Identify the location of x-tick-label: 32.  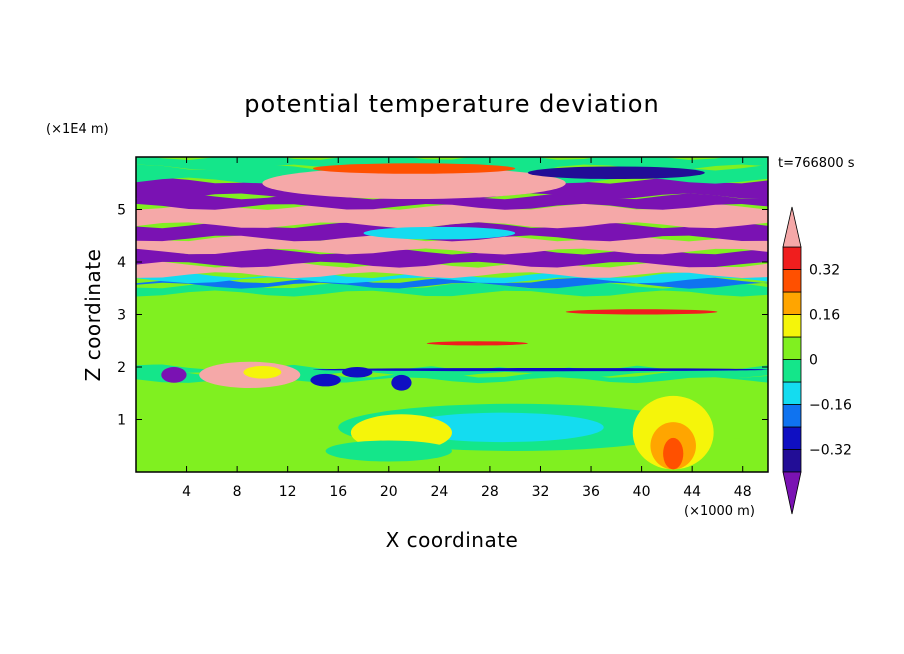
(541, 492).